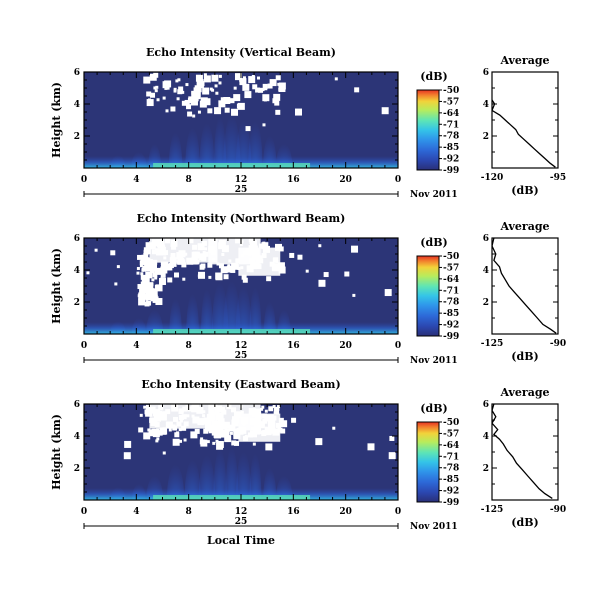 The image size is (615, 598). What do you see at coordinates (56, 286) in the screenshot?
I see `y-axis-label: Height (km)` at bounding box center [56, 286].